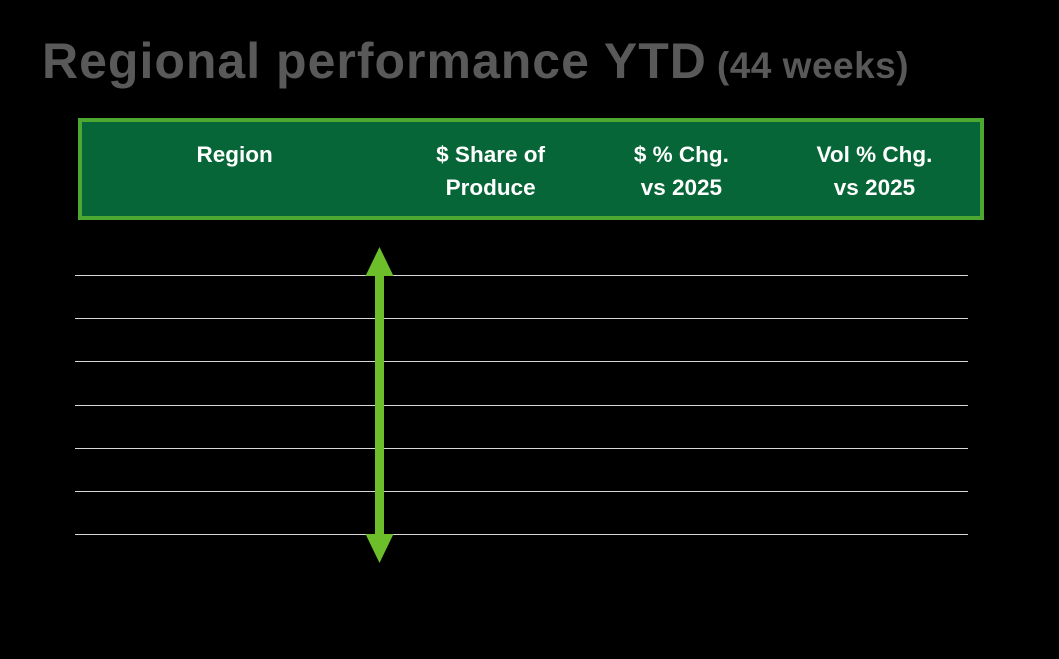 The width and height of the screenshot is (1059, 659). I want to click on column-header-volume-pct-change: Vol % Chg. vs 2025, so click(874, 171).